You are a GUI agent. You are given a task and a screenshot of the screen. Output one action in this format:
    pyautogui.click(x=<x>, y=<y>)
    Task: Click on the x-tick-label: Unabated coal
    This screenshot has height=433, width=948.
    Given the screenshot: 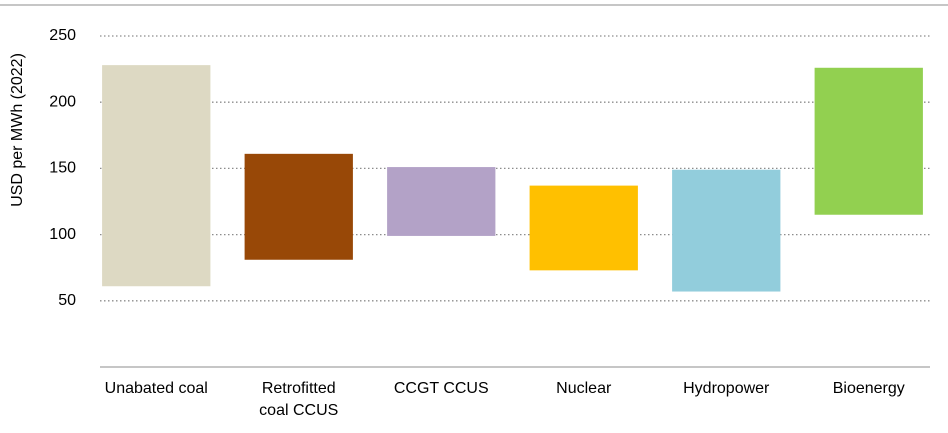 What is the action you would take?
    pyautogui.click(x=156, y=388)
    